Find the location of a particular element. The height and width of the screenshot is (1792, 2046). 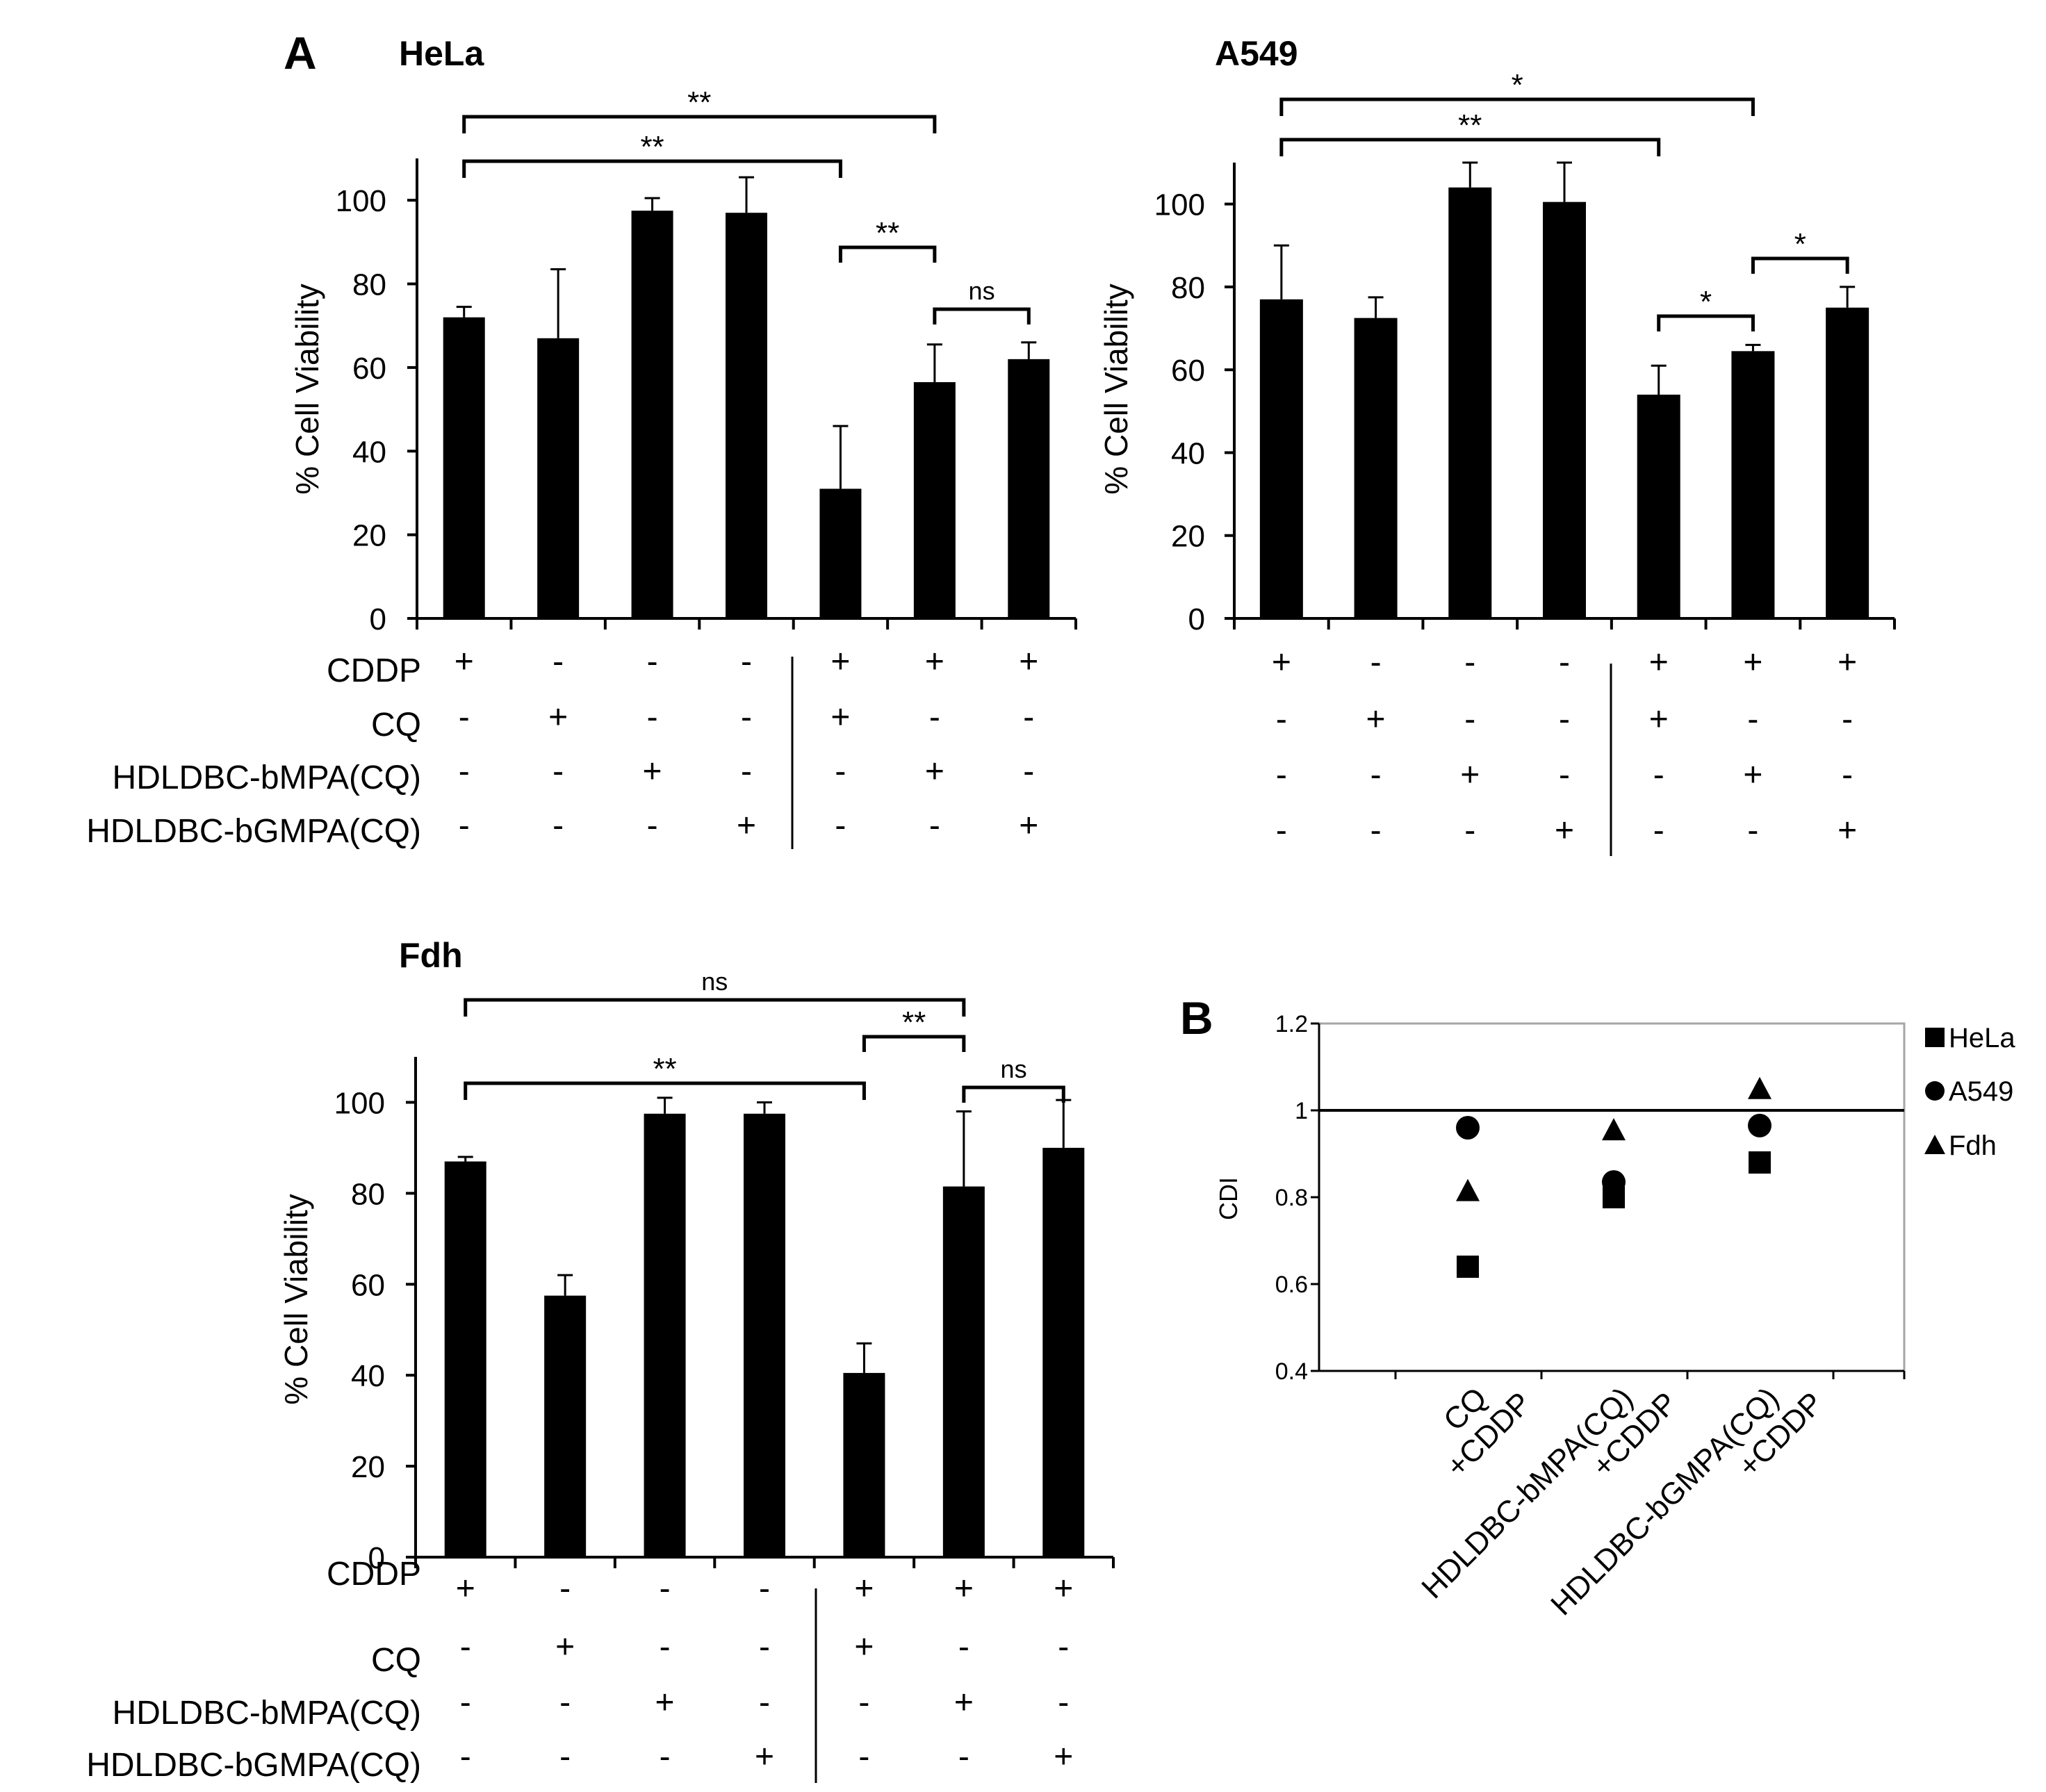

a549-y-tick-label: 100 is located at coordinates (1179, 205).